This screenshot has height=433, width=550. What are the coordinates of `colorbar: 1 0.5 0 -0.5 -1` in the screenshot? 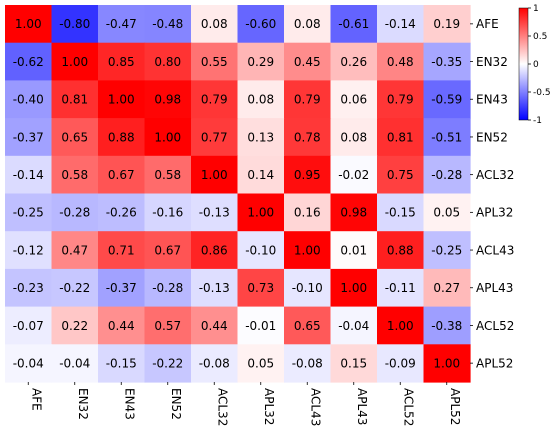 It's located at (534, 65).